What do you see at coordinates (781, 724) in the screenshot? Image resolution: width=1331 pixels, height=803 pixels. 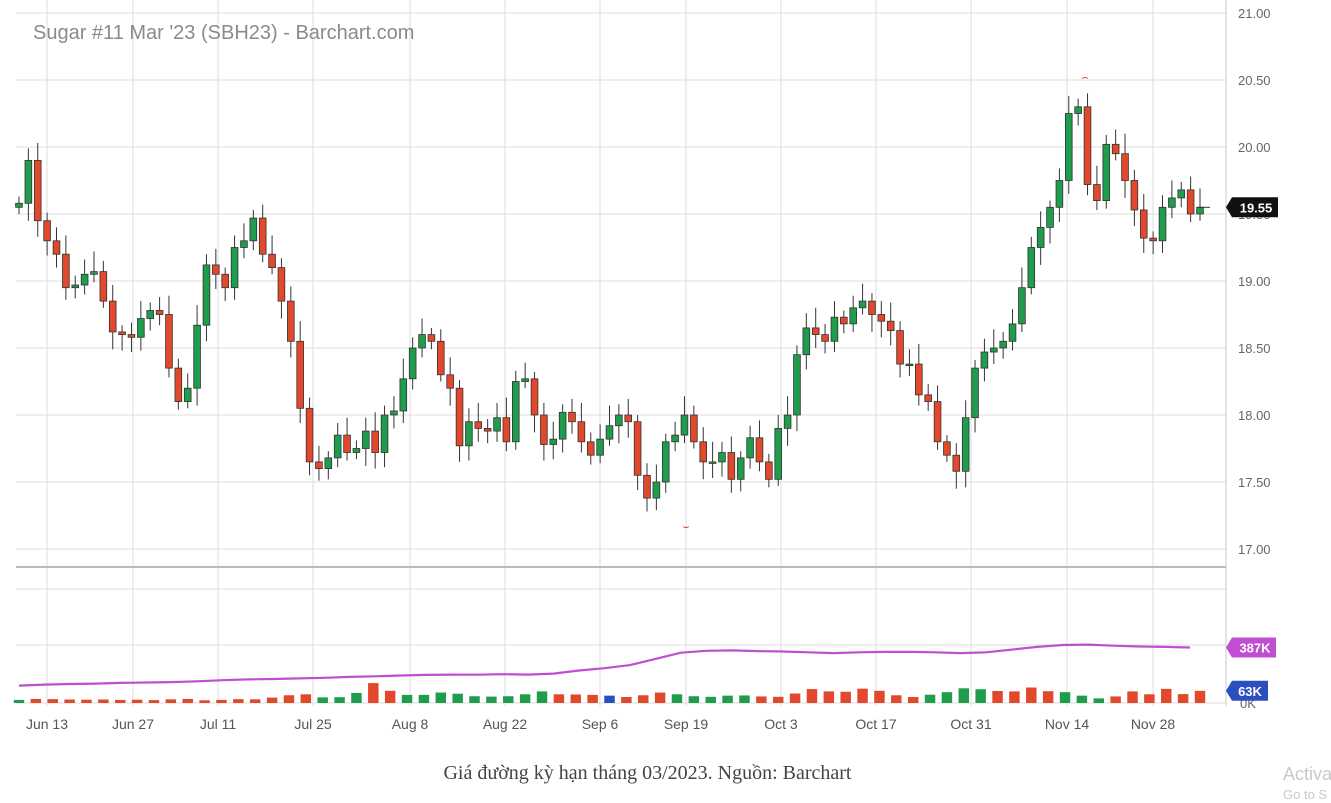 I see `x-axis-label: Oct 3` at bounding box center [781, 724].